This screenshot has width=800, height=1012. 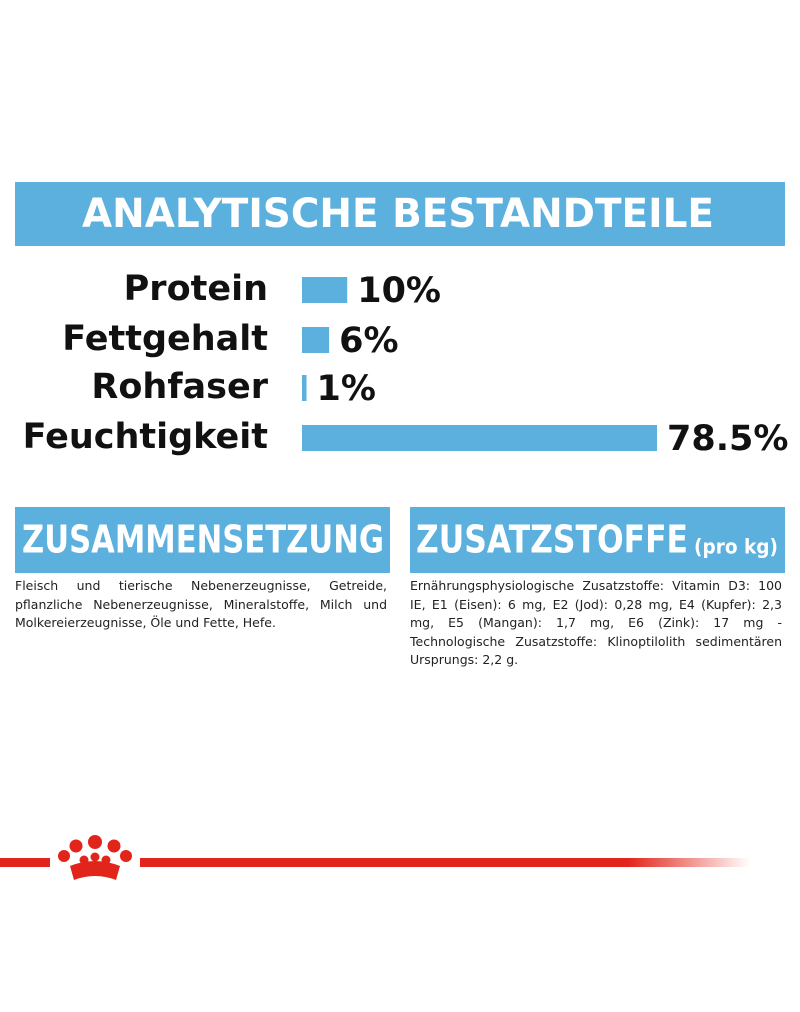 I want to click on title-banner, so click(x=400, y=214).